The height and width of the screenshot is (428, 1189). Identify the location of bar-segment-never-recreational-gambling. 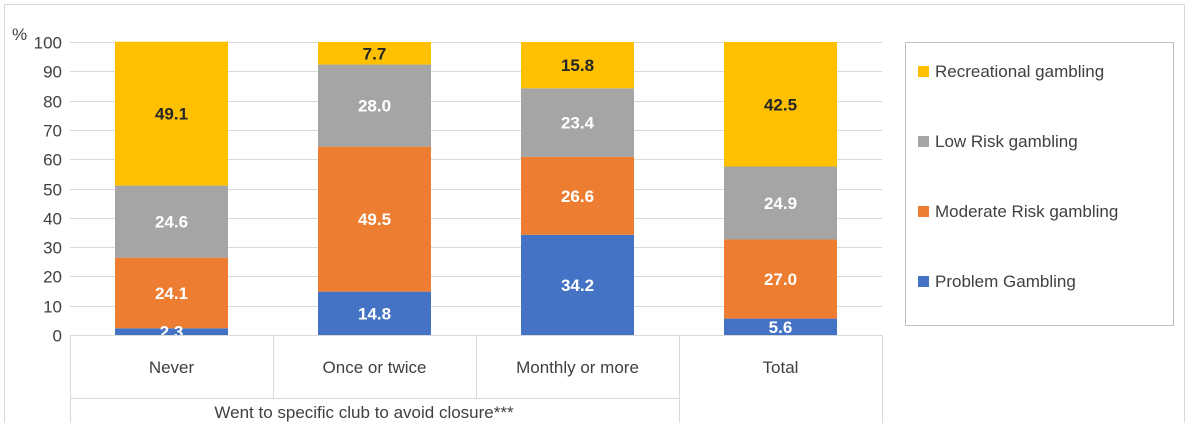
(171, 113).